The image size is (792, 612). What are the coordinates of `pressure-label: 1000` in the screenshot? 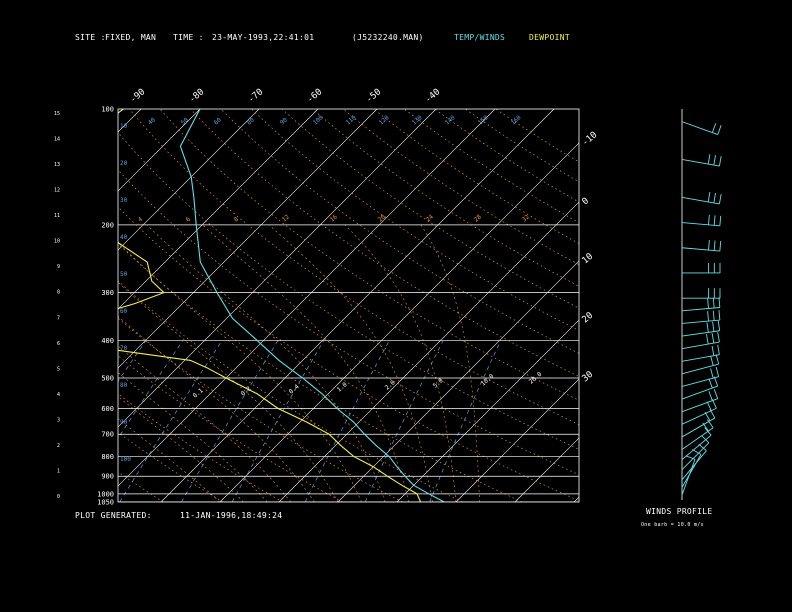 It's located at (105, 494).